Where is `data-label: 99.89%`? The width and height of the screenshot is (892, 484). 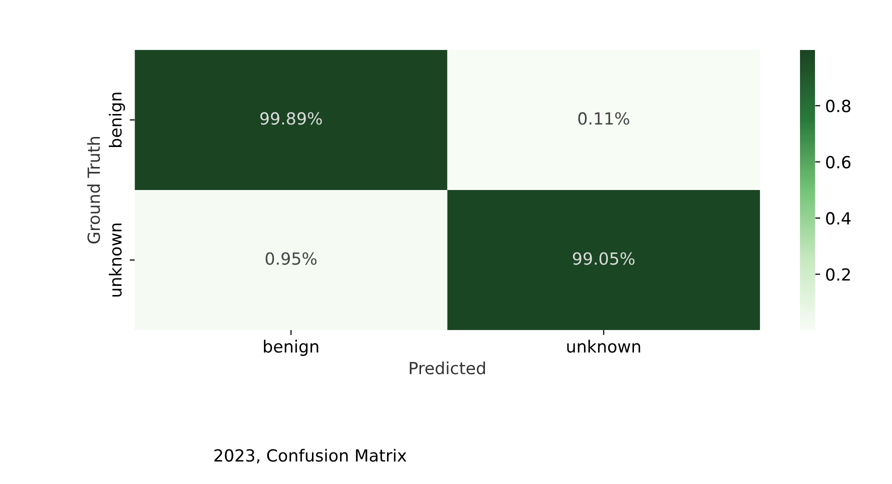
data-label: 99.89% is located at coordinates (291, 118).